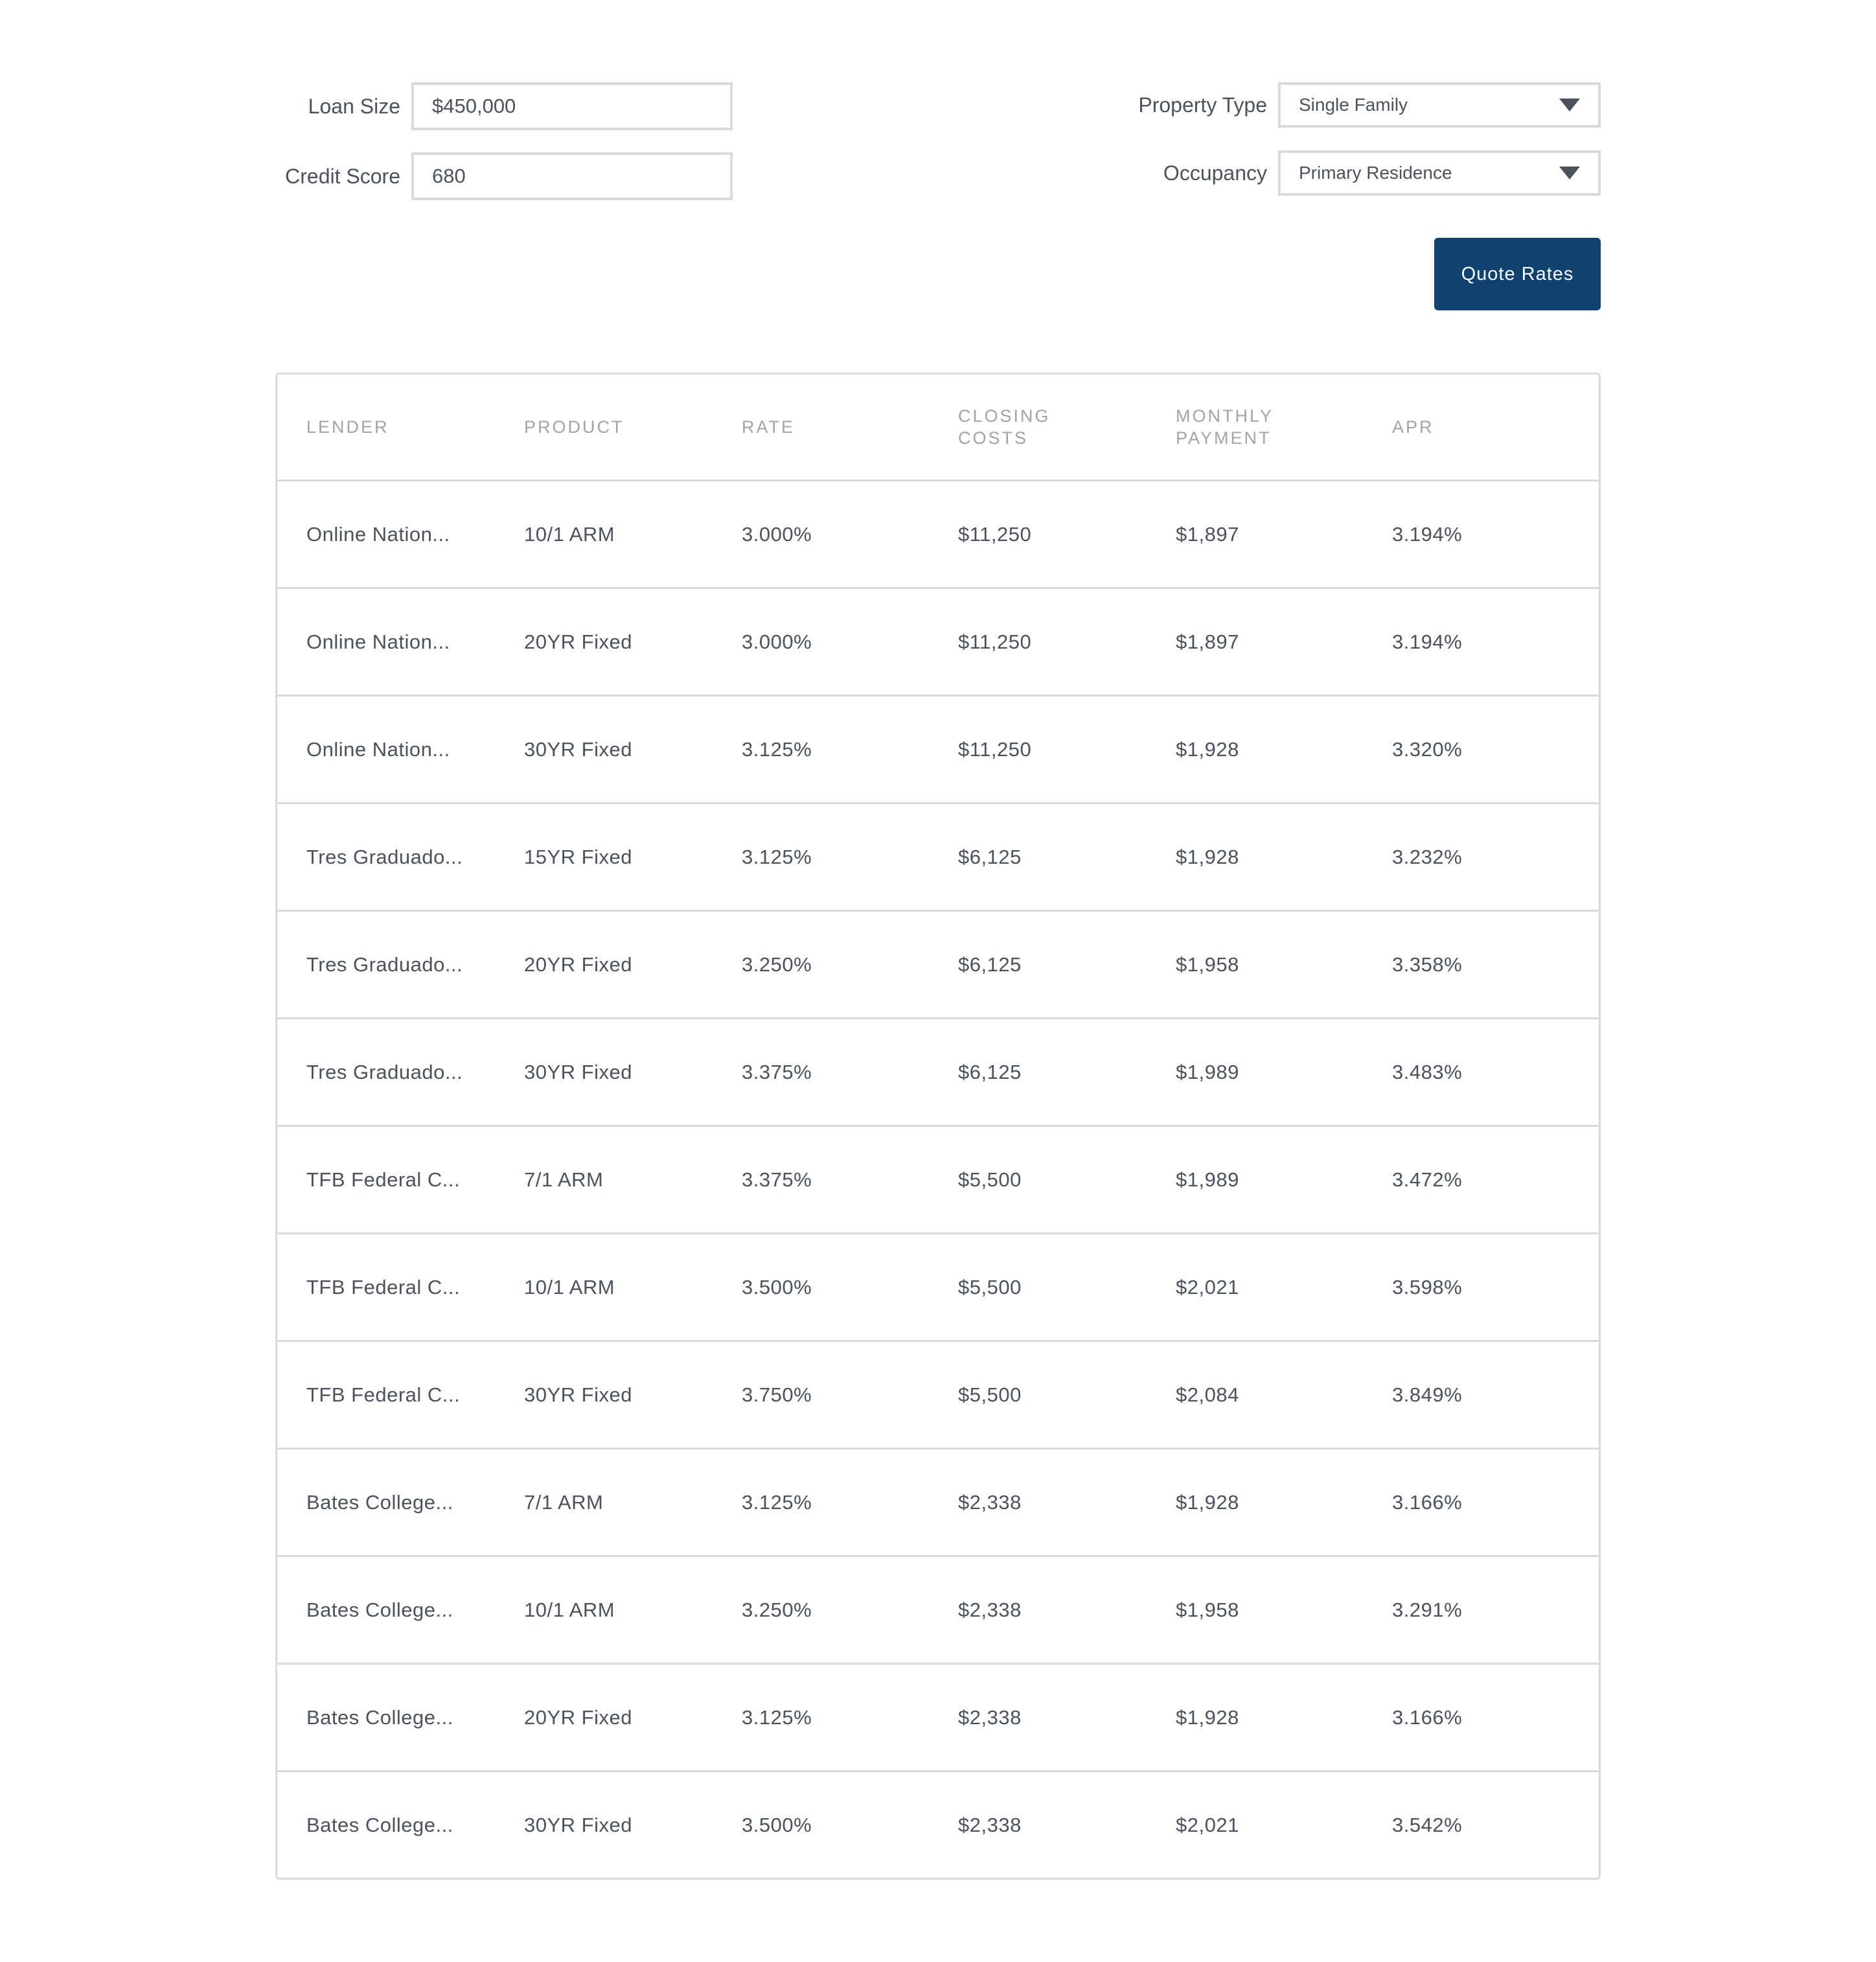 This screenshot has height=1962, width=1876. What do you see at coordinates (1376, 173) in the screenshot?
I see `occupancy-value: Primary Residence` at bounding box center [1376, 173].